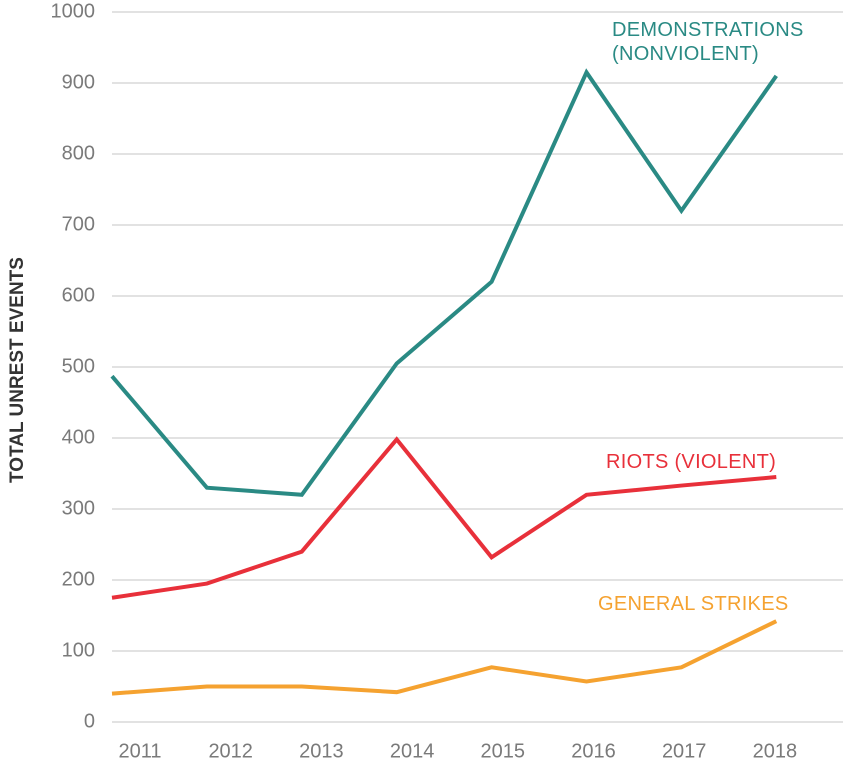 This screenshot has width=843, height=771. What do you see at coordinates (444, 657) in the screenshot?
I see `series-line` at bounding box center [444, 657].